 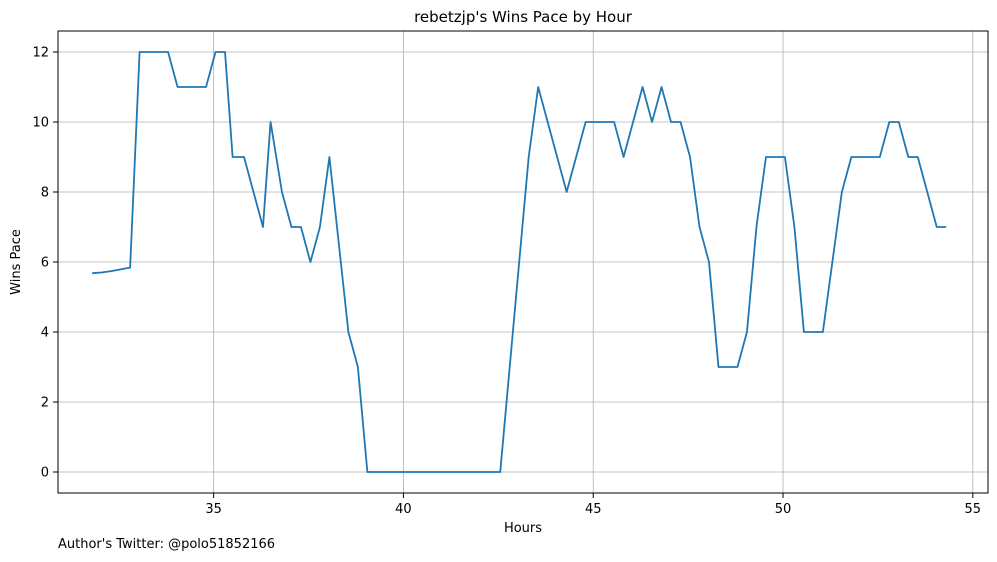 What do you see at coordinates (403, 509) in the screenshot?
I see `x-tick-label: 40` at bounding box center [403, 509].